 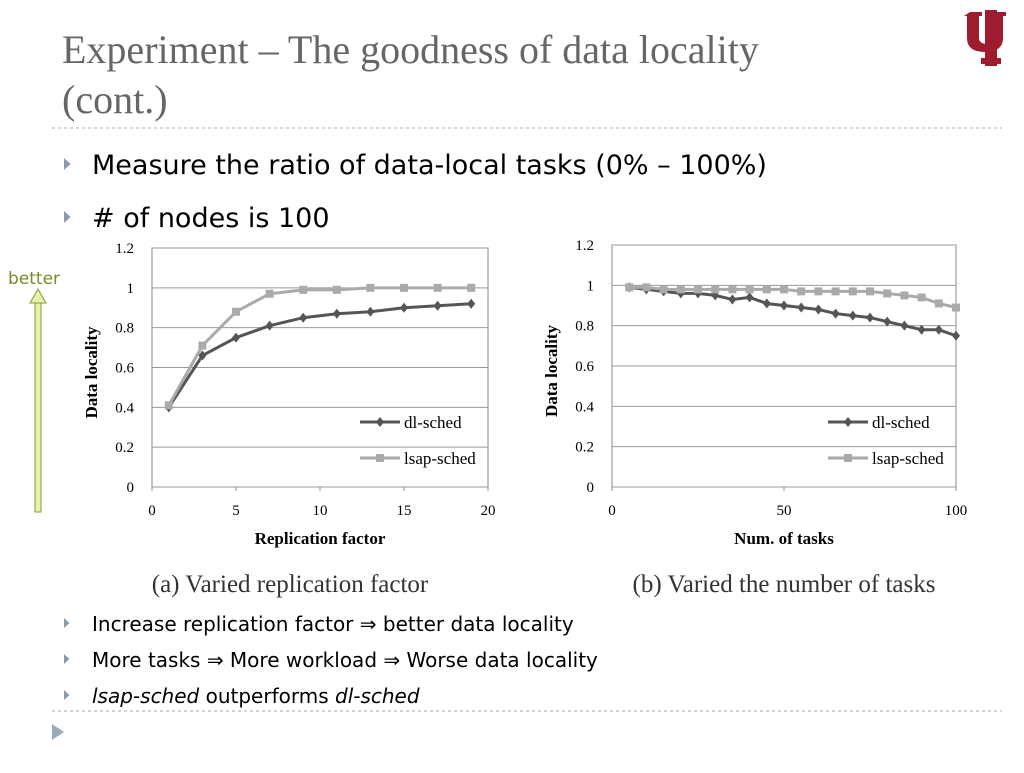 I want to click on title-line: (cont.), so click(x=115, y=99).